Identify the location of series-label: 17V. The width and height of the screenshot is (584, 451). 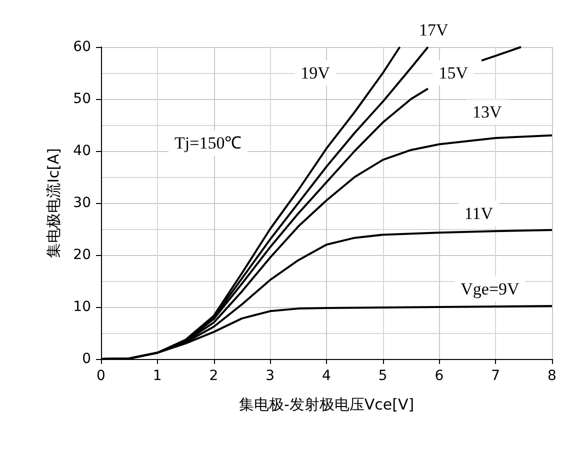
(433, 30).